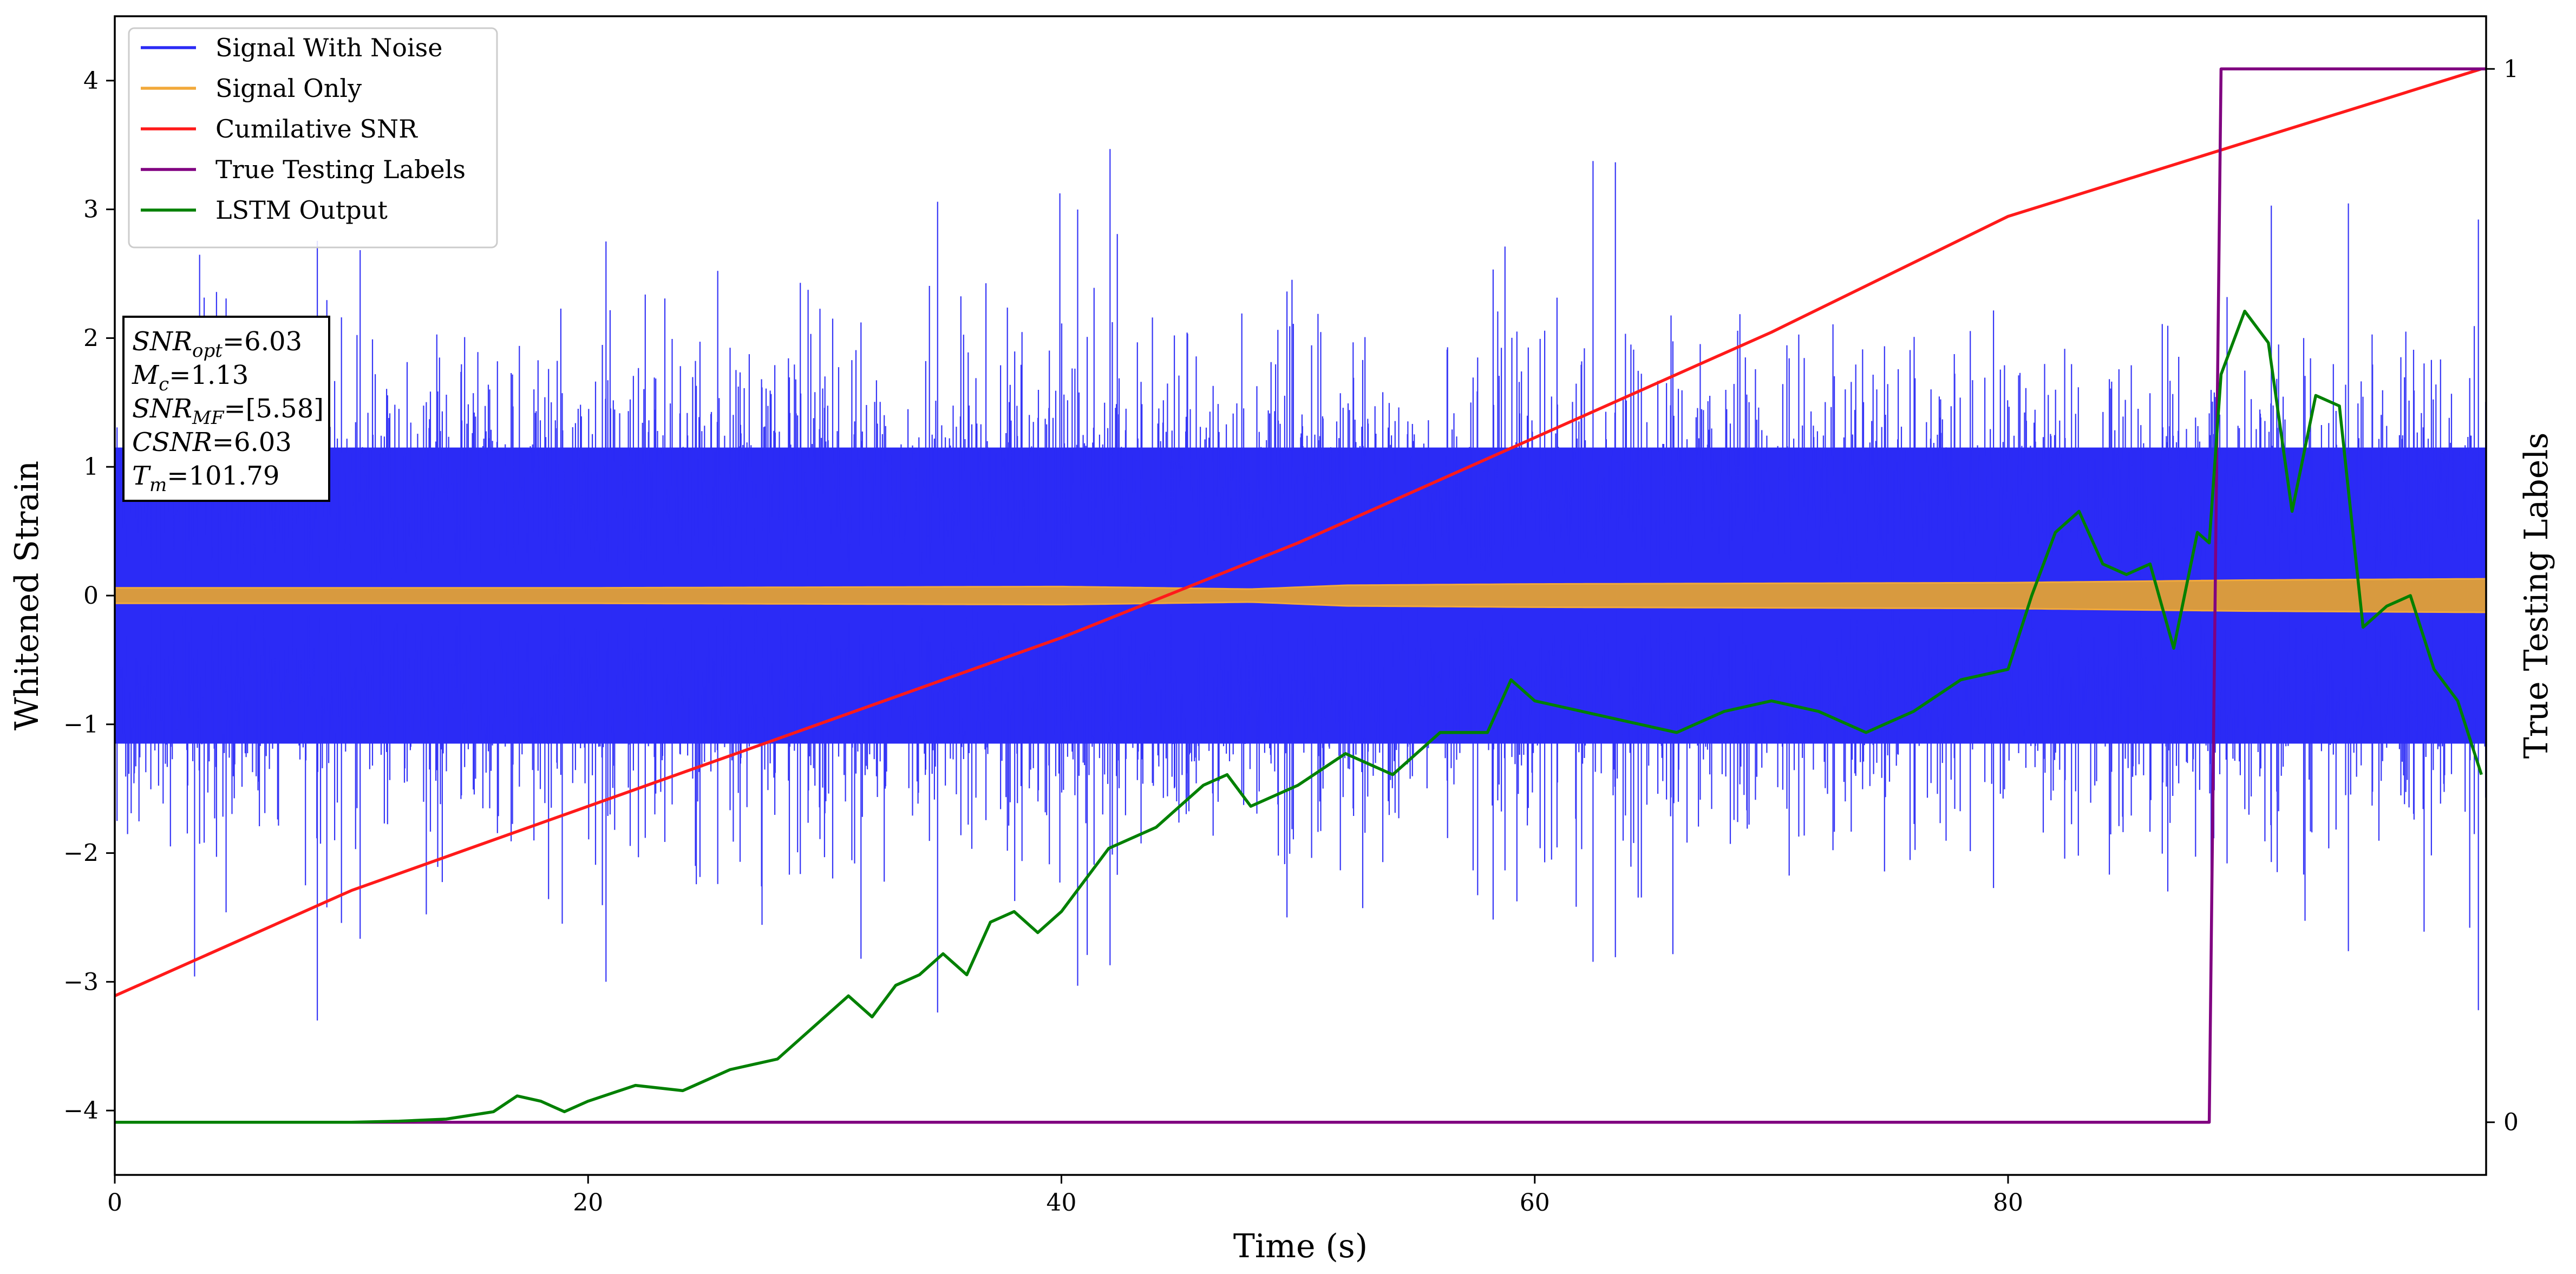  Describe the element at coordinates (228, 411) in the screenshot. I see `annotation-line: SNRMF=[5.58]` at that location.